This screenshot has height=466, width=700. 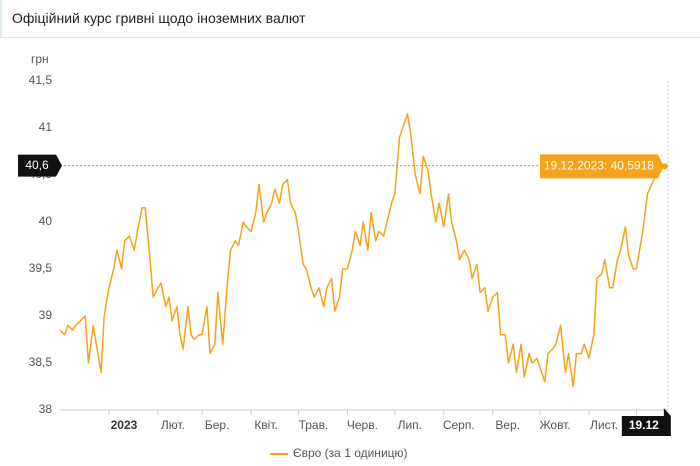 I want to click on crosshair-y-label: 40,6, so click(x=37, y=165).